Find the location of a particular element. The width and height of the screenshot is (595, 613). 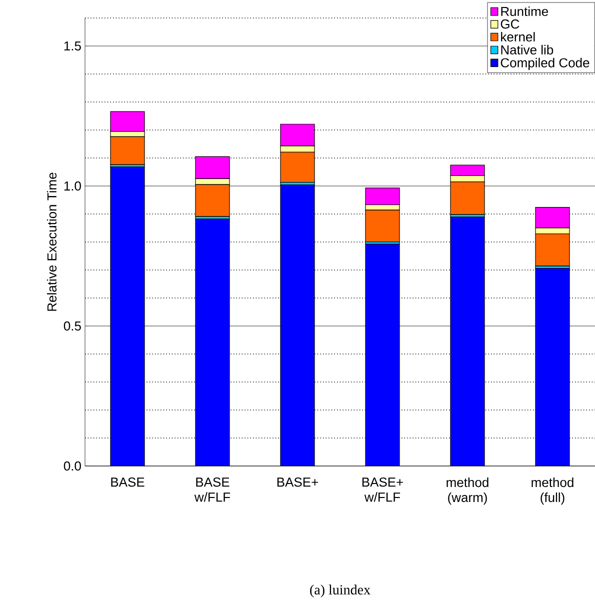

legend-label: Runtime is located at coordinates (524, 11).